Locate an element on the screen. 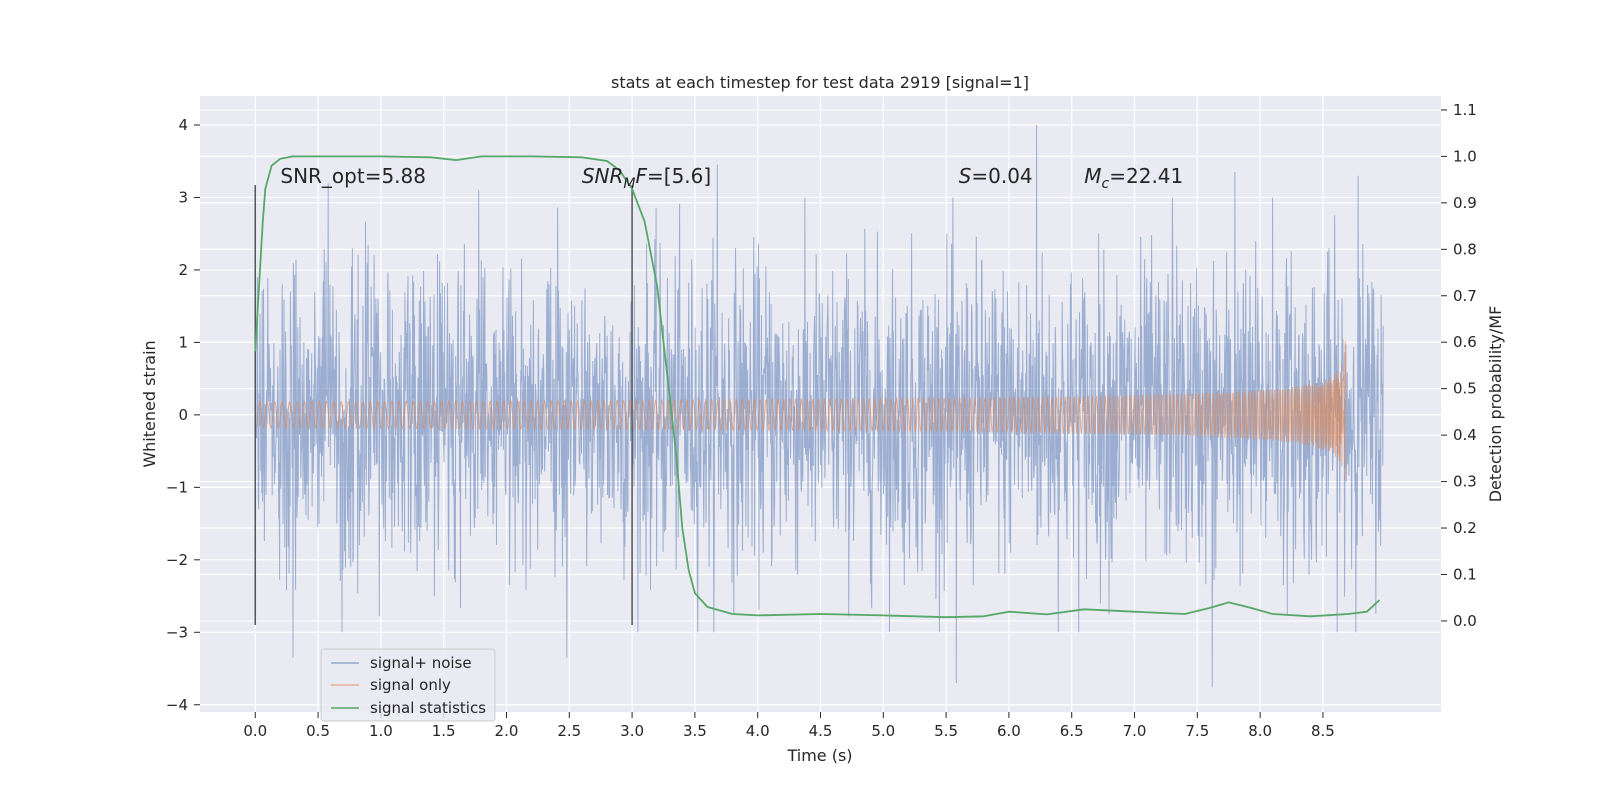 The height and width of the screenshot is (800, 1600). x-tick-label: 0.5 is located at coordinates (318, 731).